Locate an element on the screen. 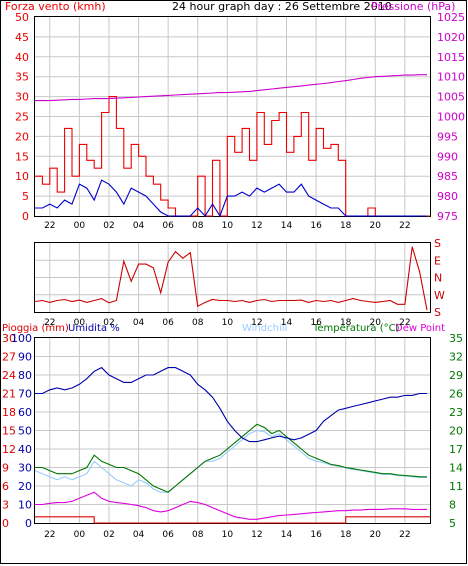  wind-tick-label: 15 is located at coordinates (22, 156).